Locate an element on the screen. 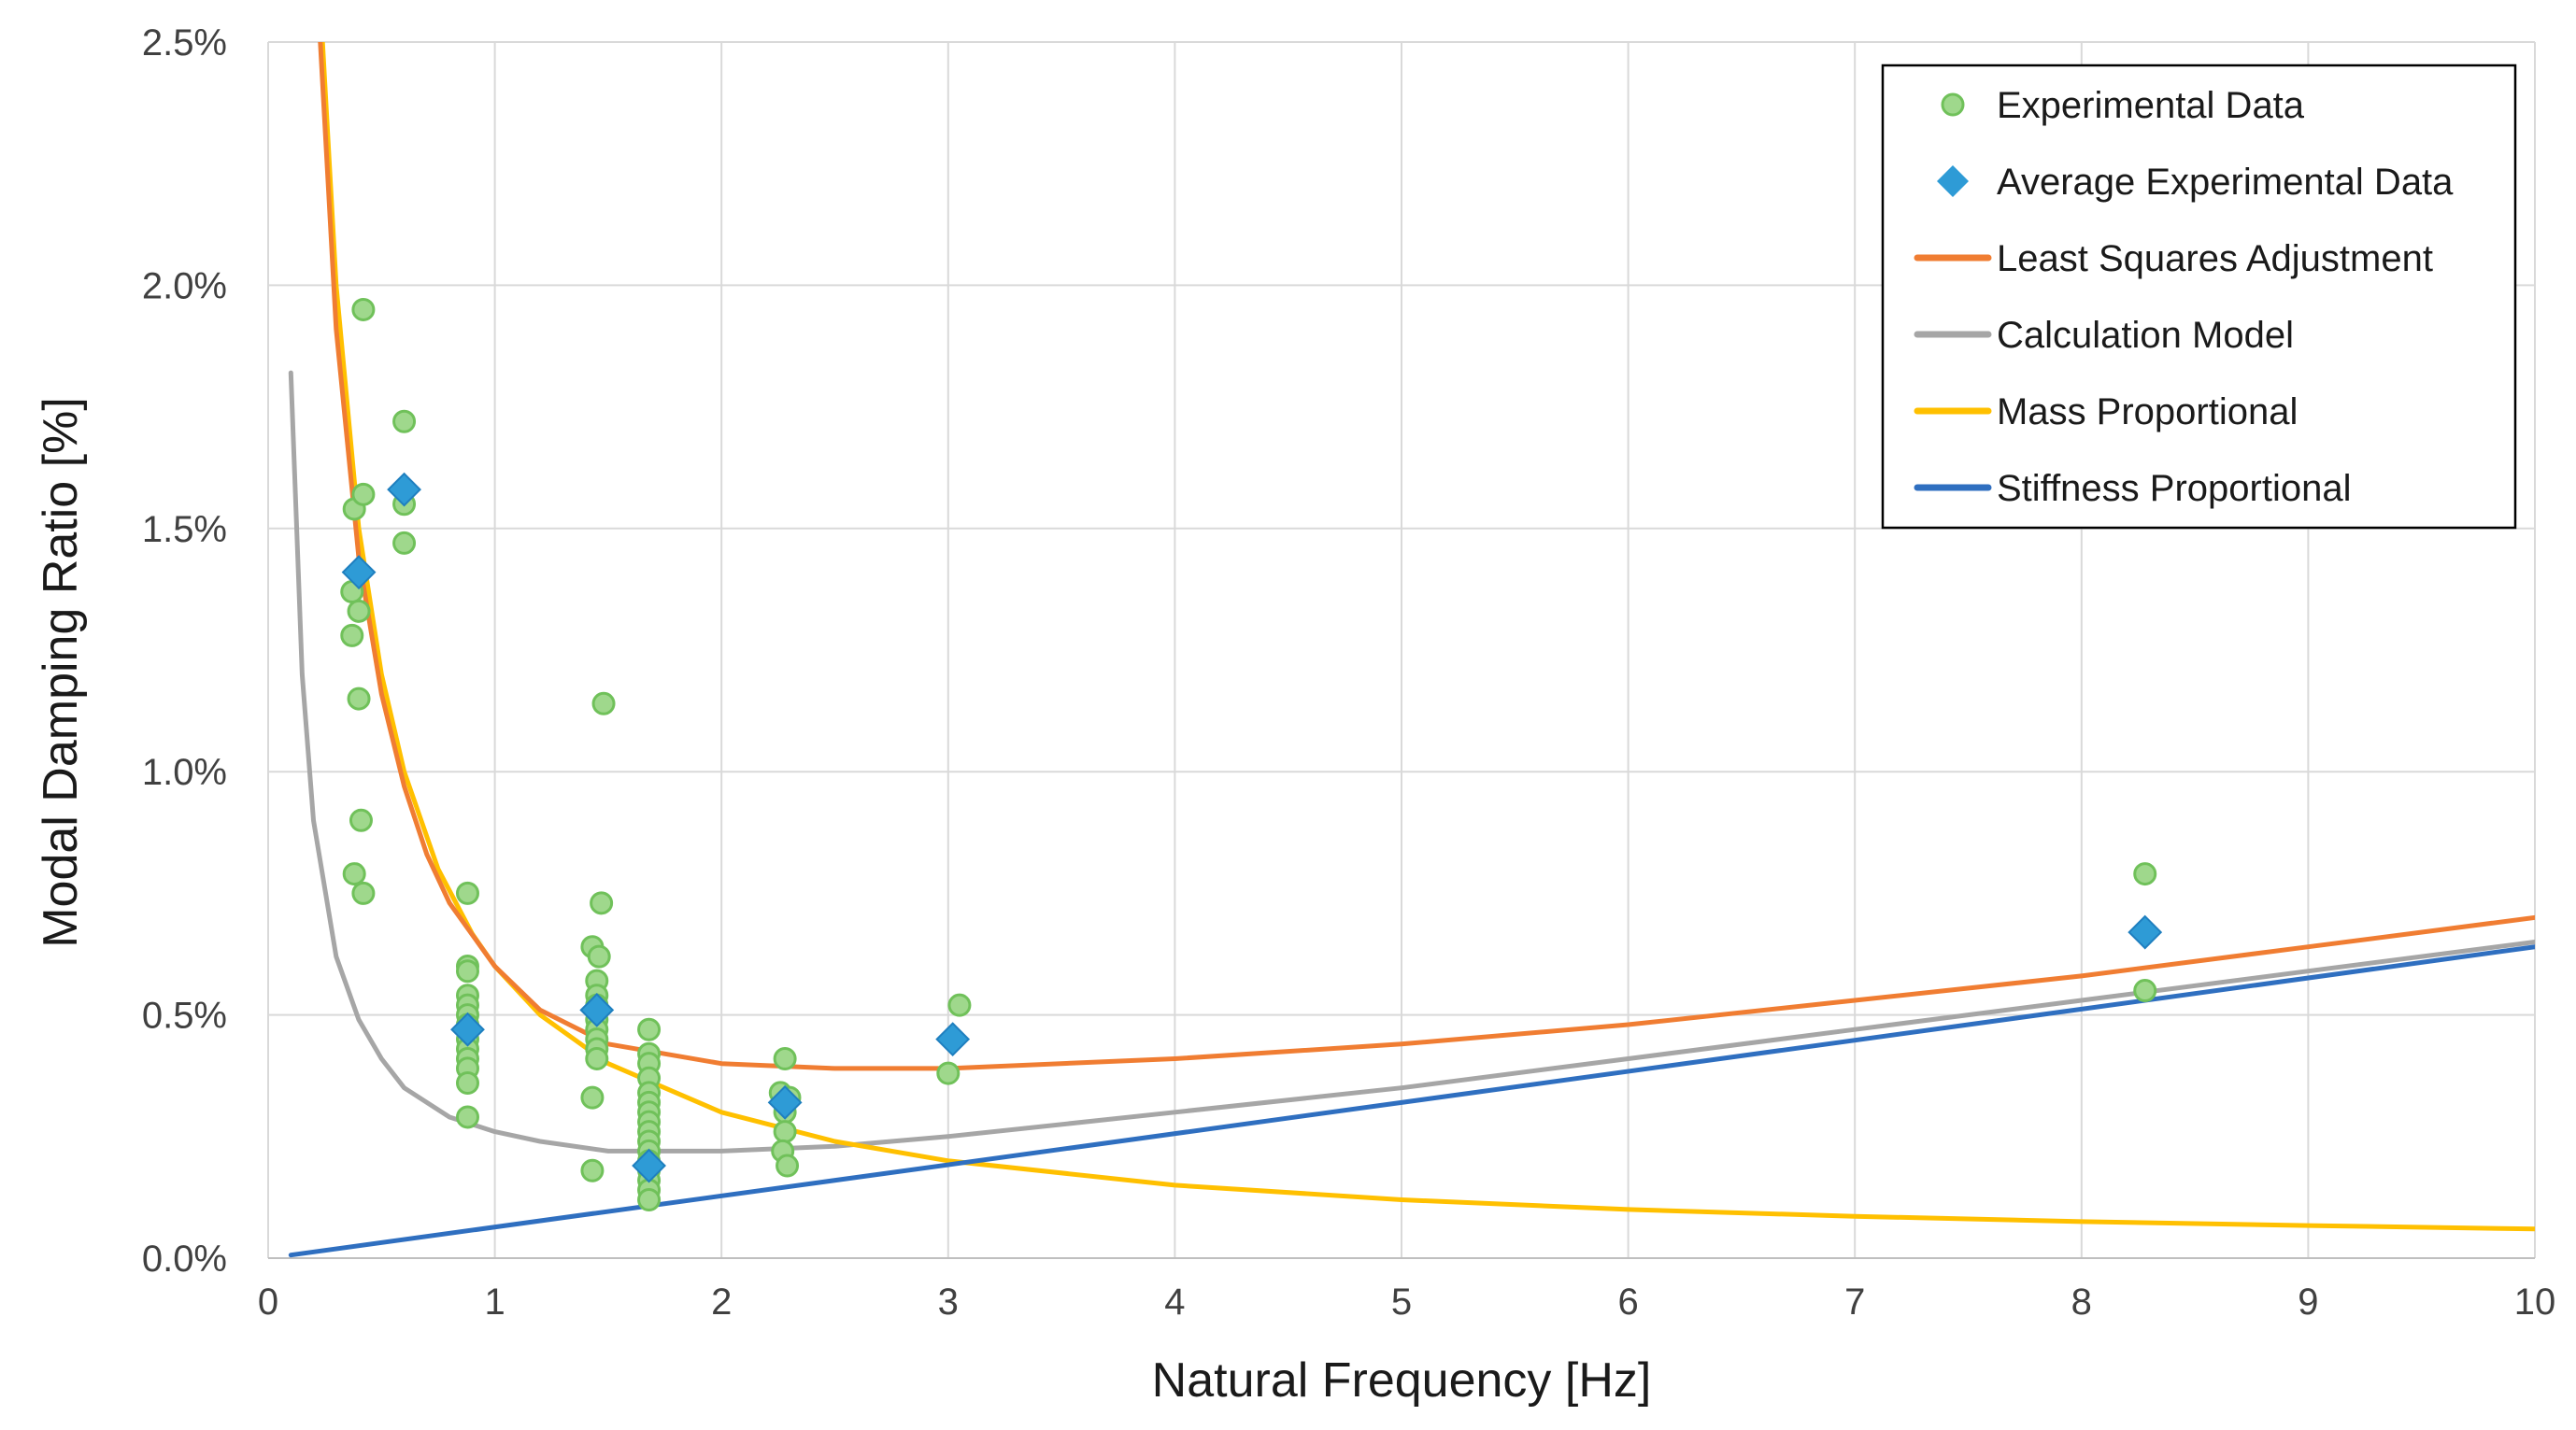 Image resolution: width=2576 pixels, height=1430 pixels. x-tick-label: 1 is located at coordinates (495, 1302).